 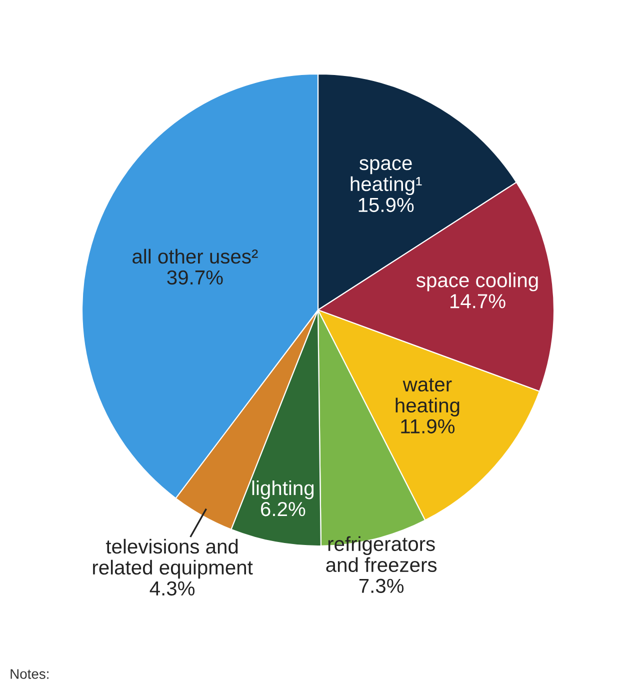 I want to click on slice-label: lighting, so click(x=283, y=490).